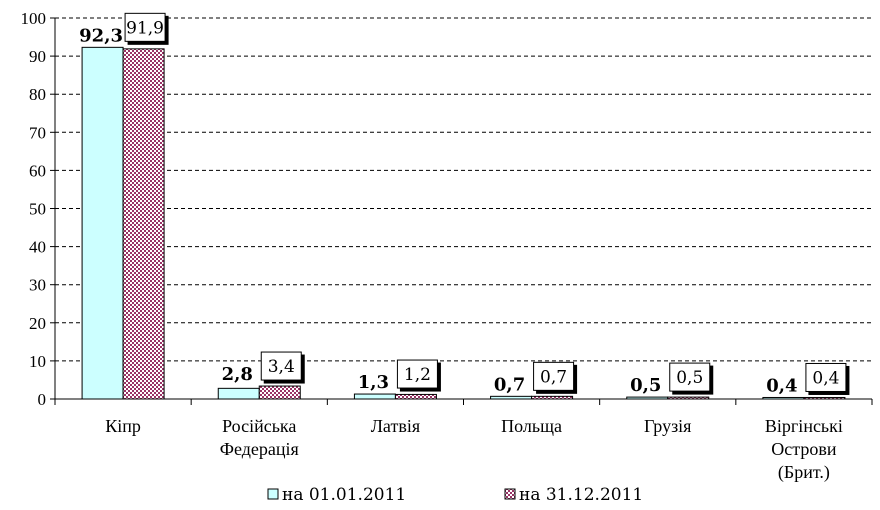 The image size is (880, 510). I want to click on y-tick-label: 60, so click(37, 170).